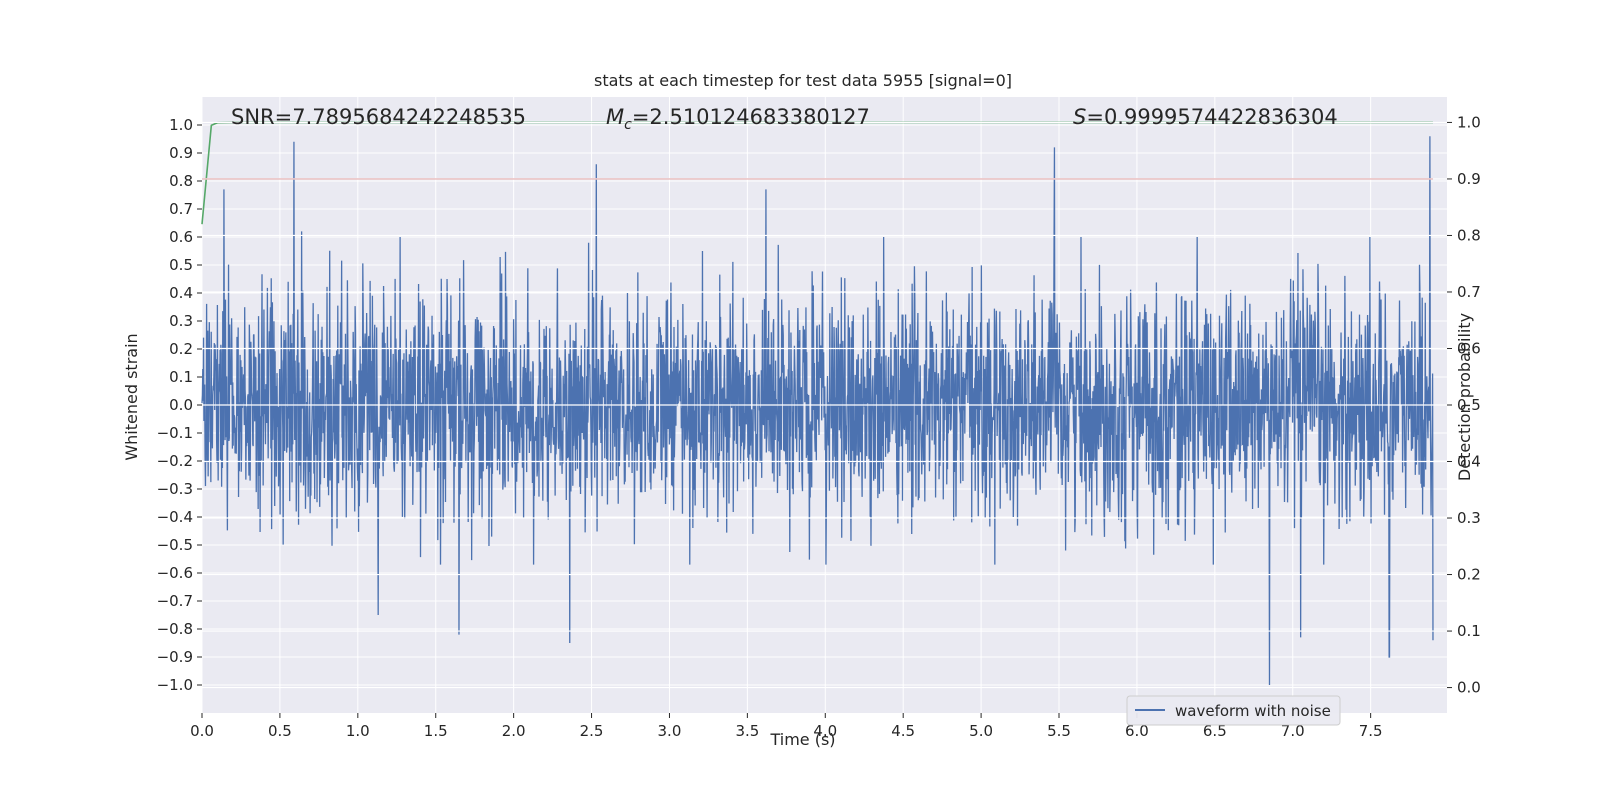  Describe the element at coordinates (1469, 405) in the screenshot. I see `y2-tick-label: 0.5` at that location.